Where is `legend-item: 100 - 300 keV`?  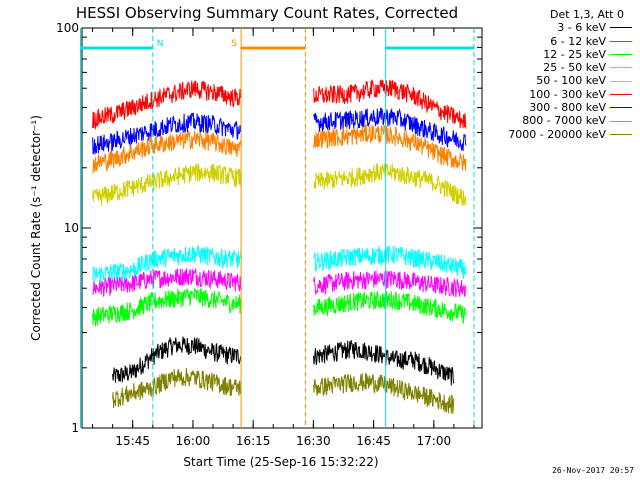 legend-item: 100 - 300 keV is located at coordinates (557, 94).